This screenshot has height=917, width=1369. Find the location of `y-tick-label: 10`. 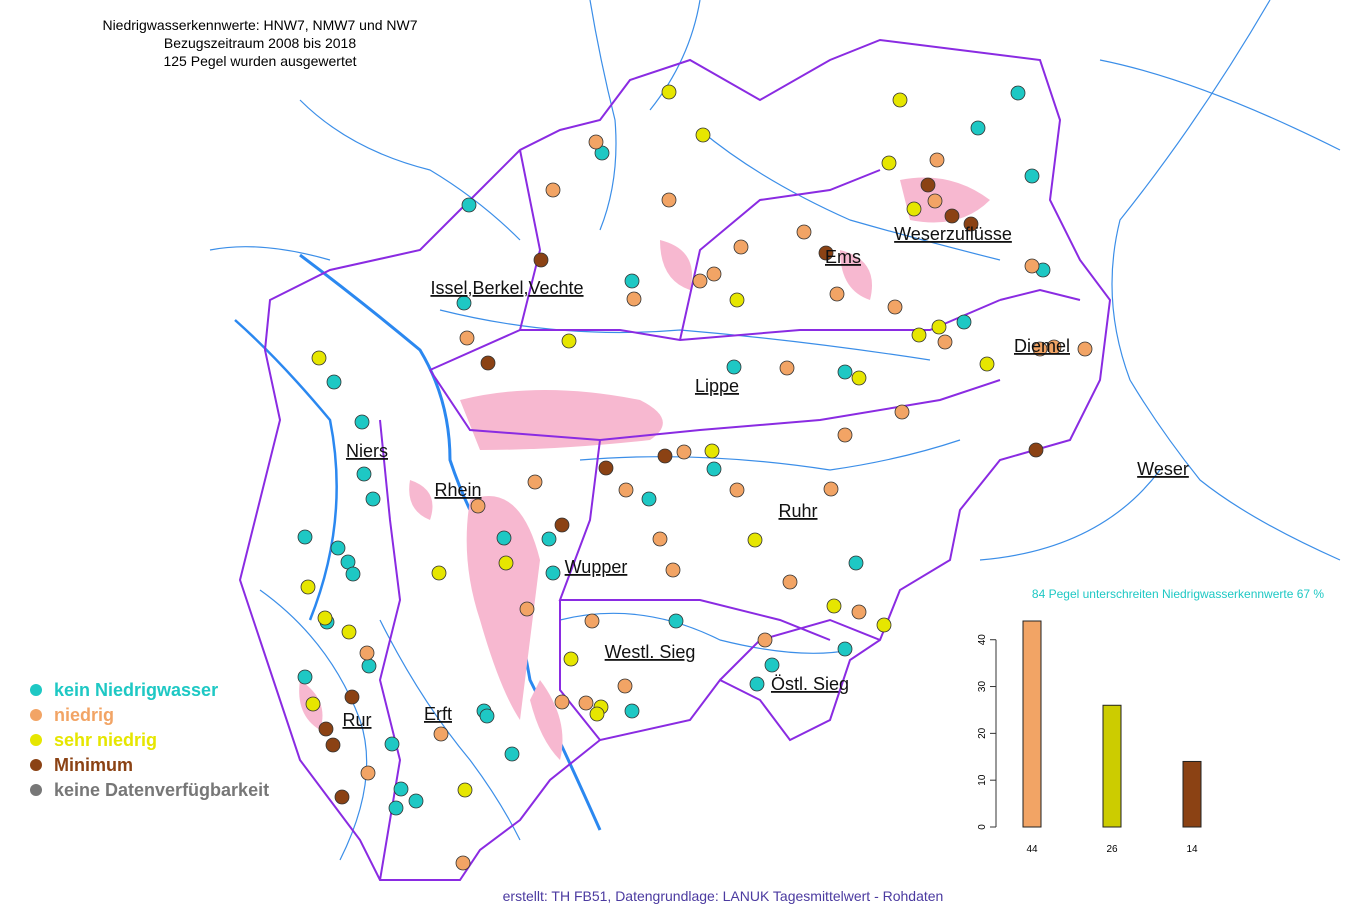

y-tick-label: 10 is located at coordinates (982, 780).